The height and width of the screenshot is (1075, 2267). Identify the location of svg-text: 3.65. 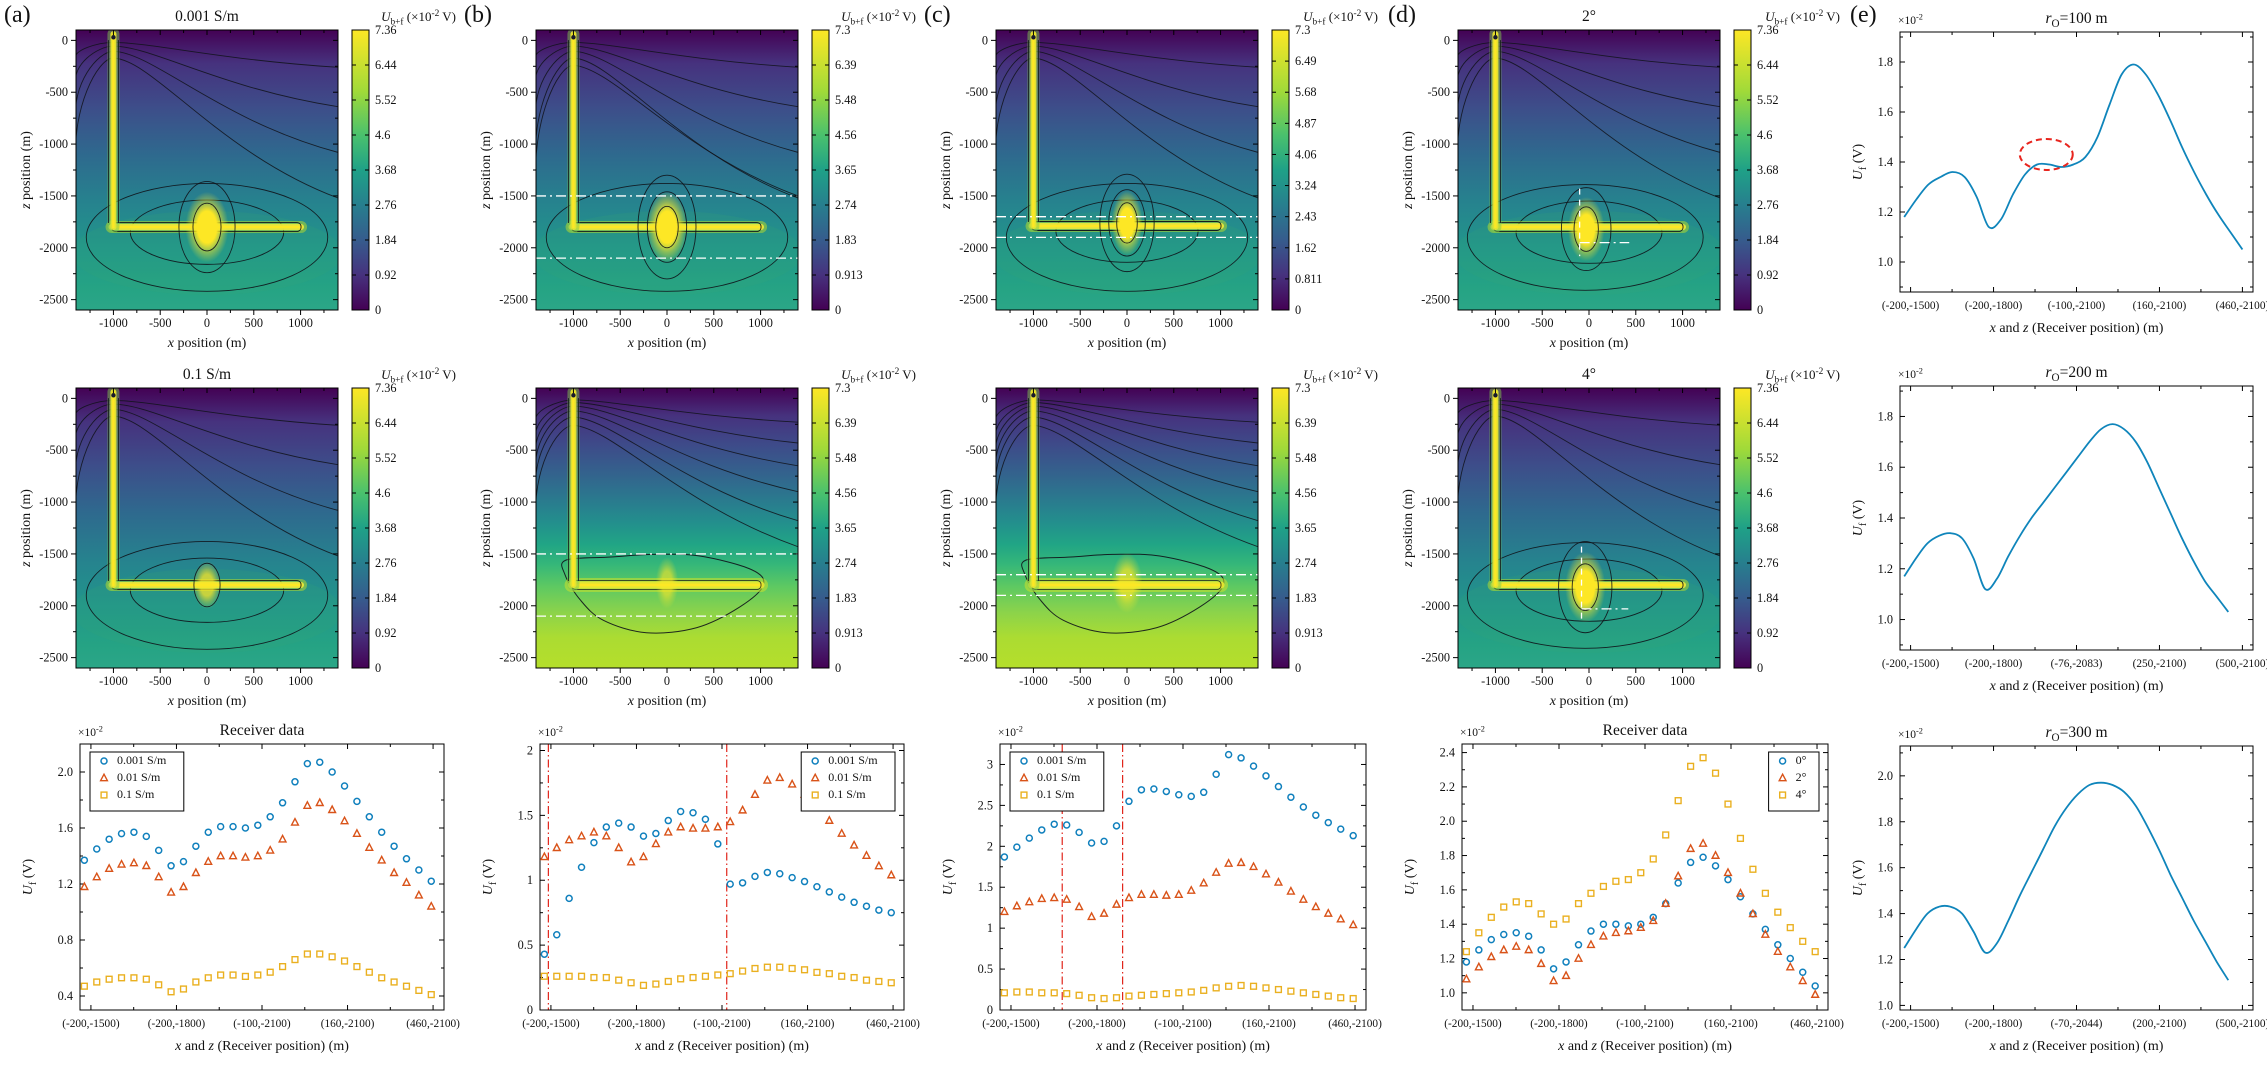
(1306, 528).